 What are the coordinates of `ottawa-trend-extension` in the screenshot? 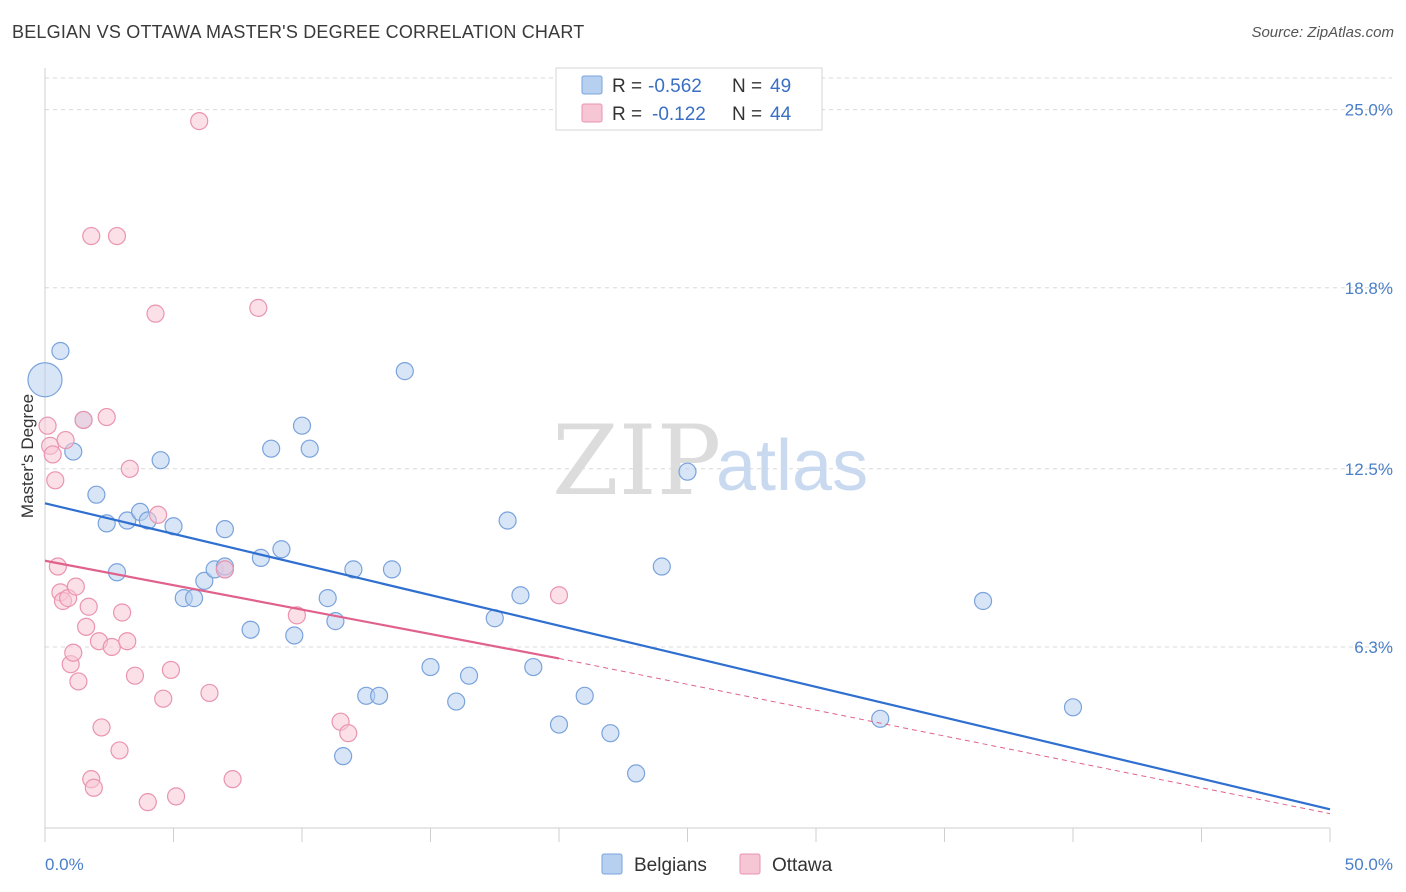 It's located at (944, 736).